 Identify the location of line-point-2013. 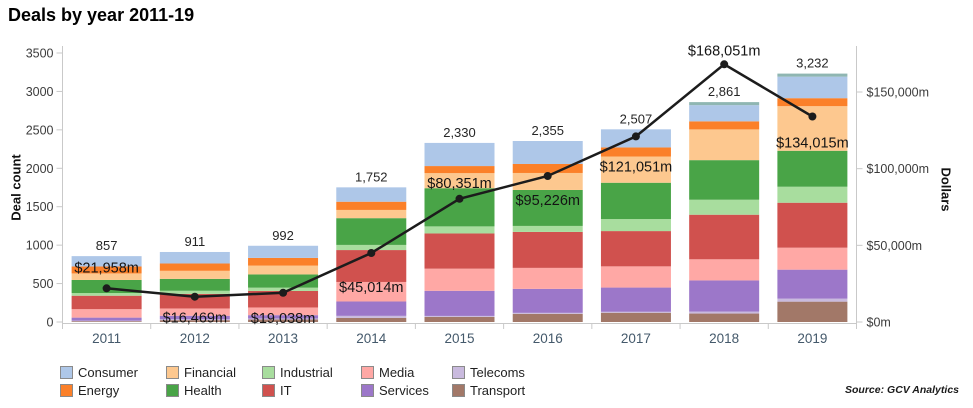
(283, 292).